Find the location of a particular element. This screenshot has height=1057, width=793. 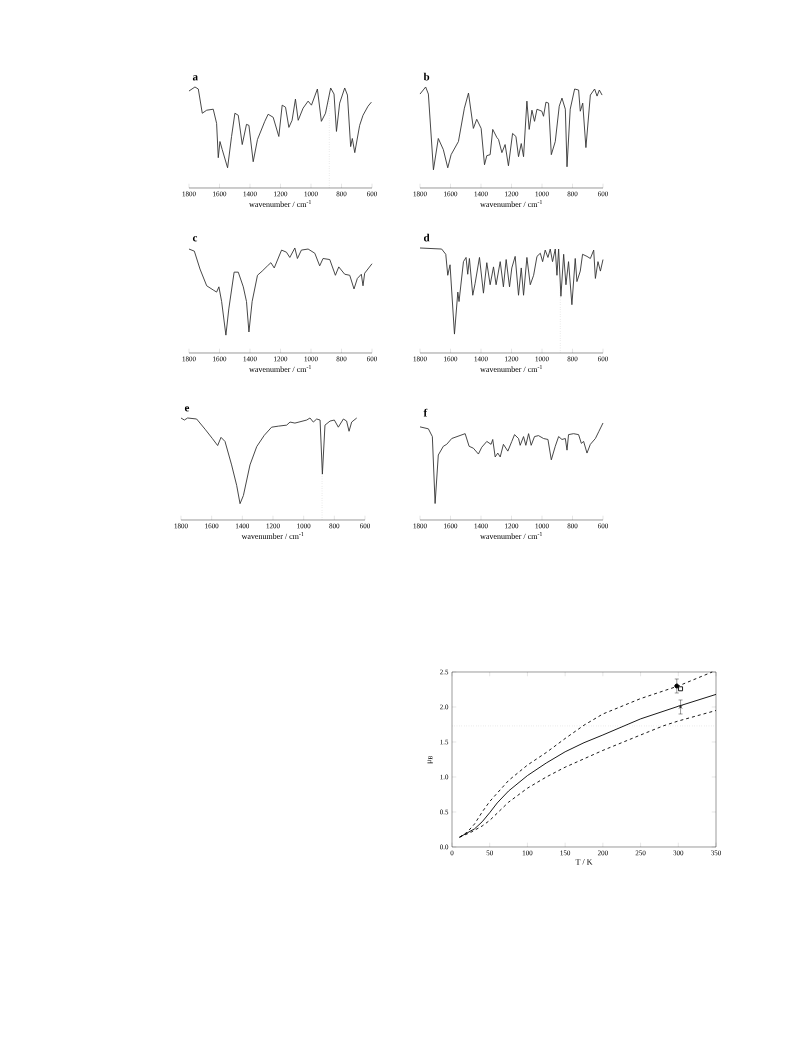

y-axis-title: μ$_{B}$ is located at coordinates (430, 759).